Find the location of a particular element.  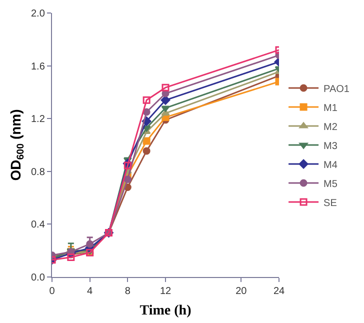

x-axis-title: Time (h) is located at coordinates (166, 310).